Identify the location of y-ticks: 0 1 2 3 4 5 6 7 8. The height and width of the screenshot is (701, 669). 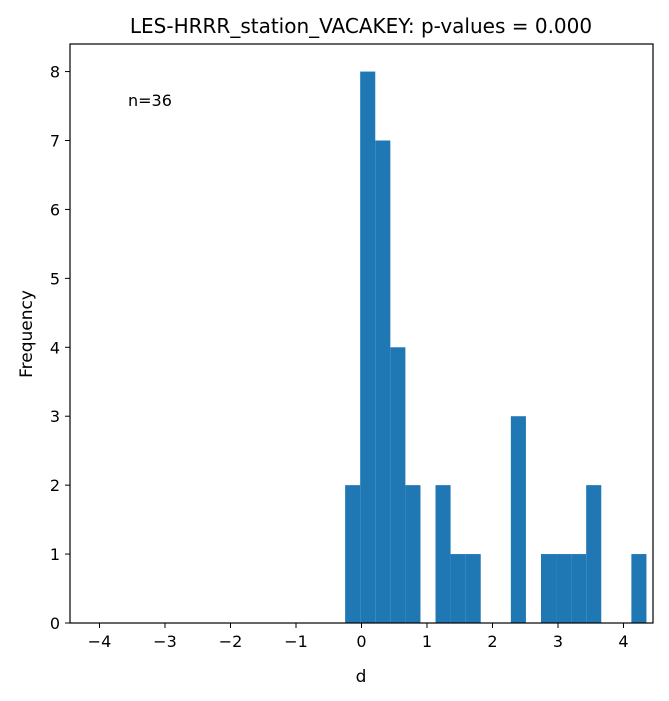
(60, 348).